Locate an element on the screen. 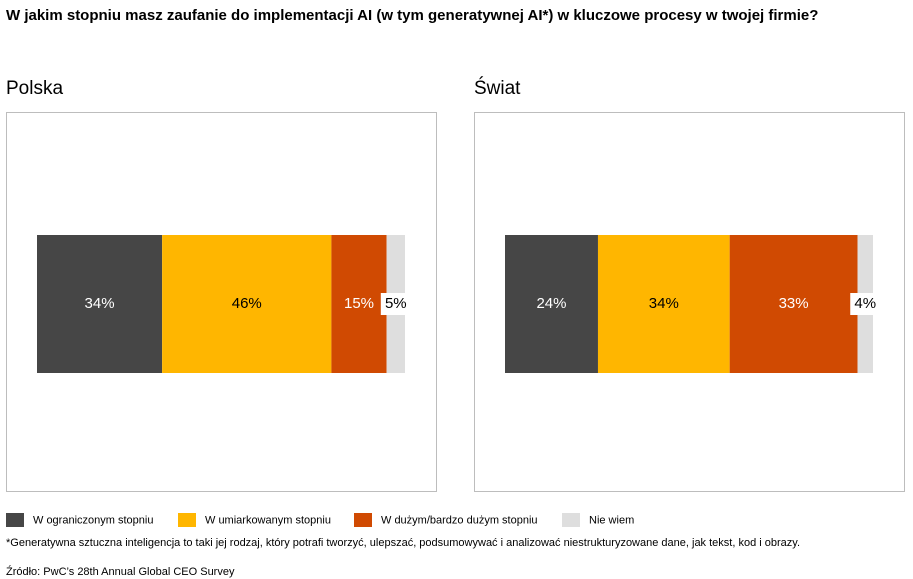 This screenshot has height=579, width=913. value-label: 4% is located at coordinates (865, 303).